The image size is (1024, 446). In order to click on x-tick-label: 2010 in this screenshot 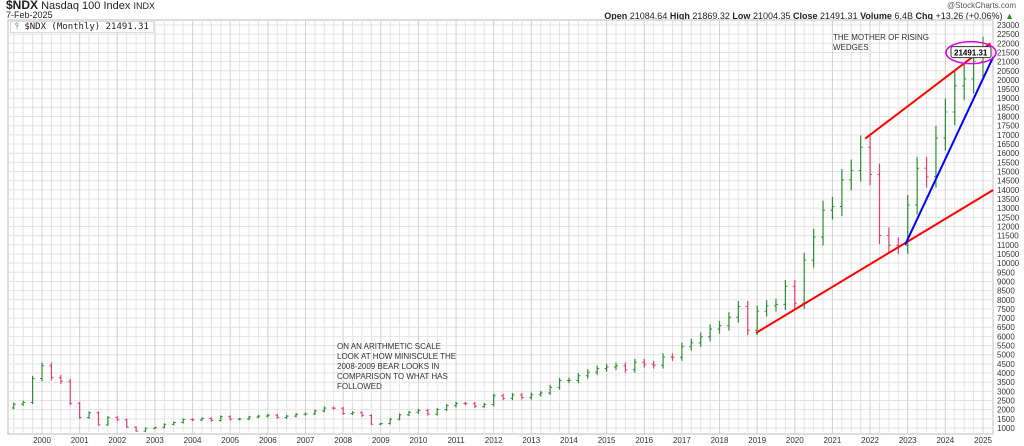, I will do `click(419, 440)`.